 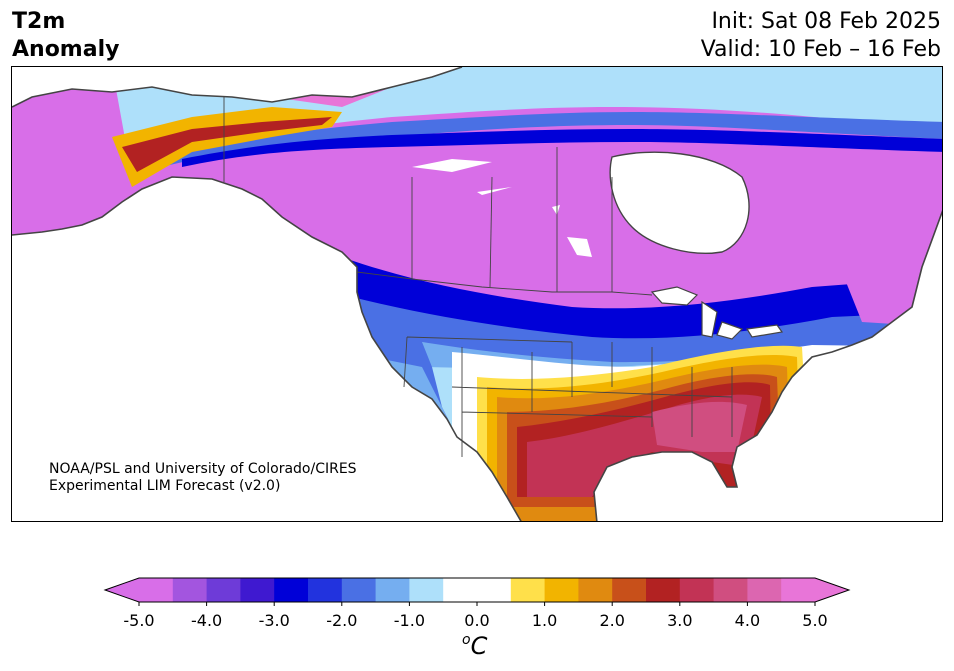 What do you see at coordinates (479, 646) in the screenshot?
I see `unit-base: C` at bounding box center [479, 646].